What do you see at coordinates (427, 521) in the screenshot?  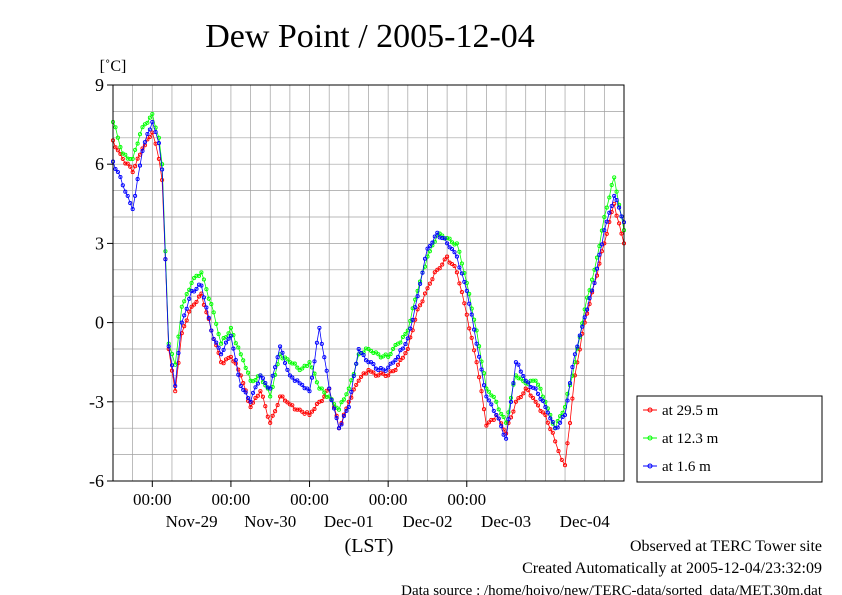 I see `x-date-label: Dec-02` at bounding box center [427, 521].